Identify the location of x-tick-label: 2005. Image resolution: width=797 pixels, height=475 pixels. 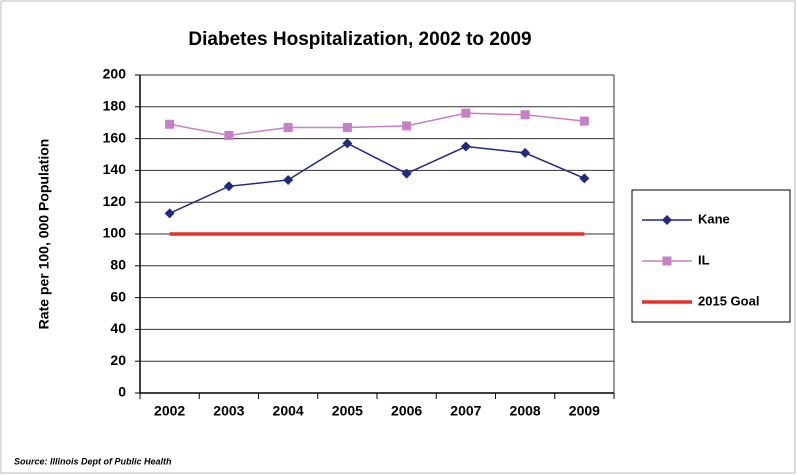
(347, 411).